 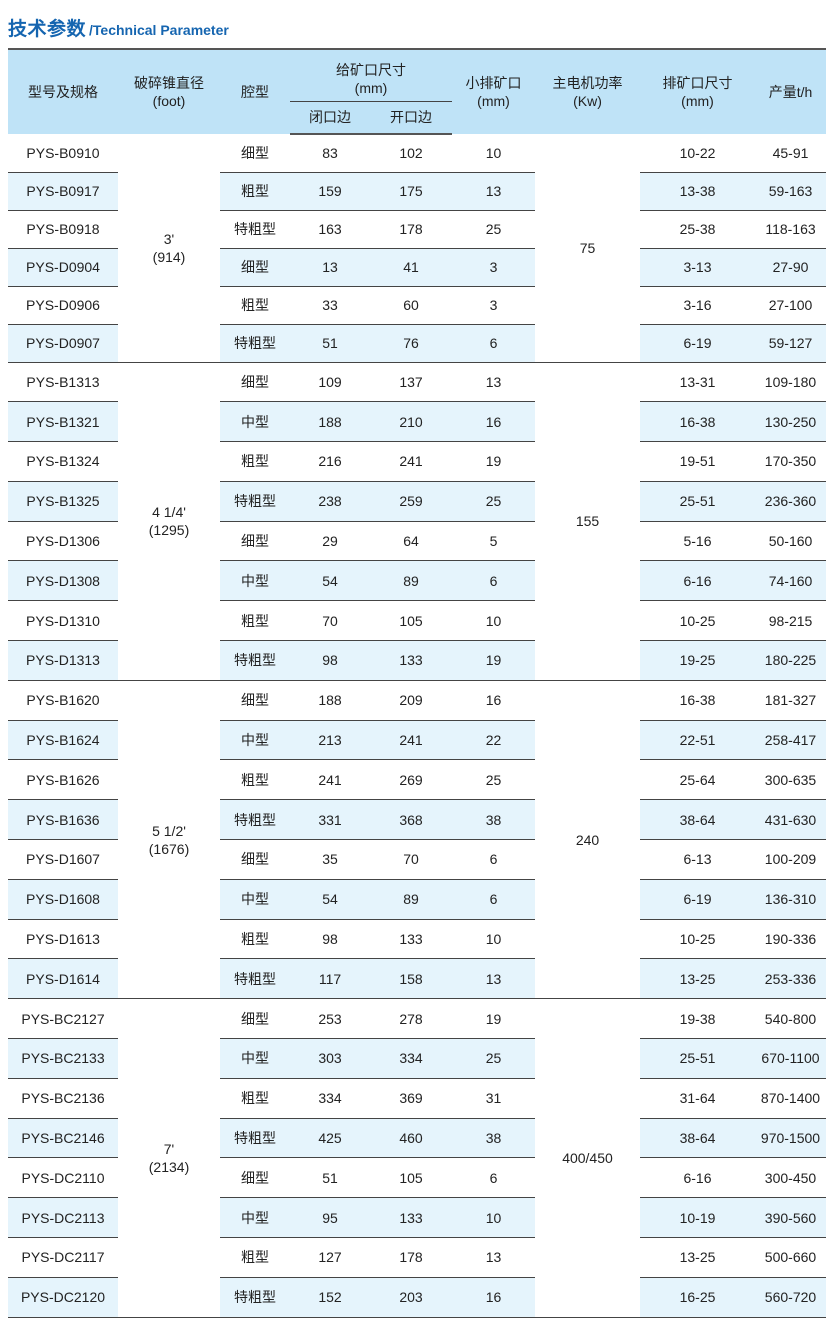 What do you see at coordinates (790, 780) in the screenshot?
I see `cell-capacity: 300-635` at bounding box center [790, 780].